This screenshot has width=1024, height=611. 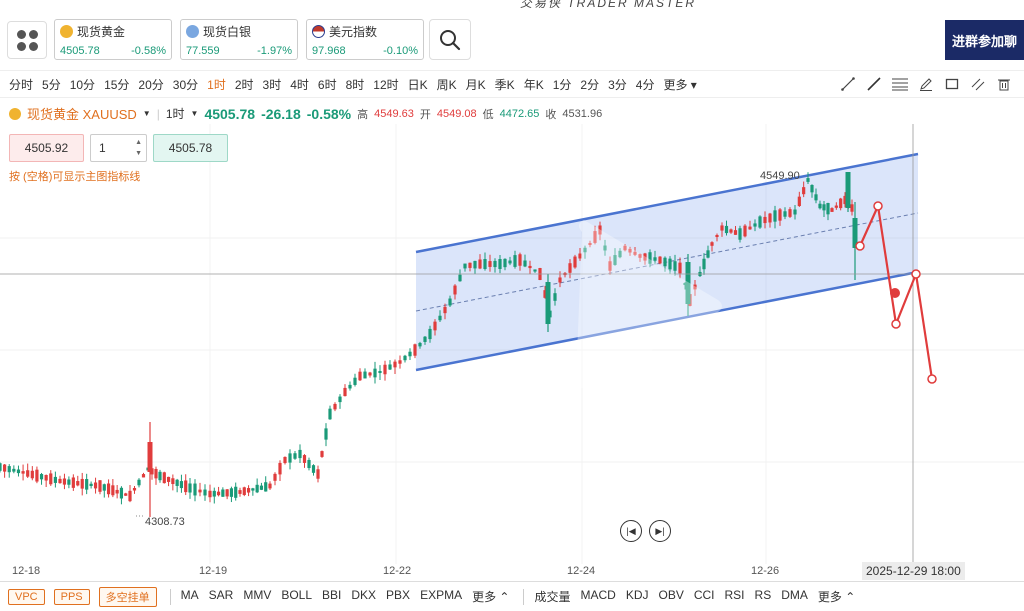 I want to click on ticker-gold: 现货黄金 4505.78 -0.58%, so click(x=113, y=39).